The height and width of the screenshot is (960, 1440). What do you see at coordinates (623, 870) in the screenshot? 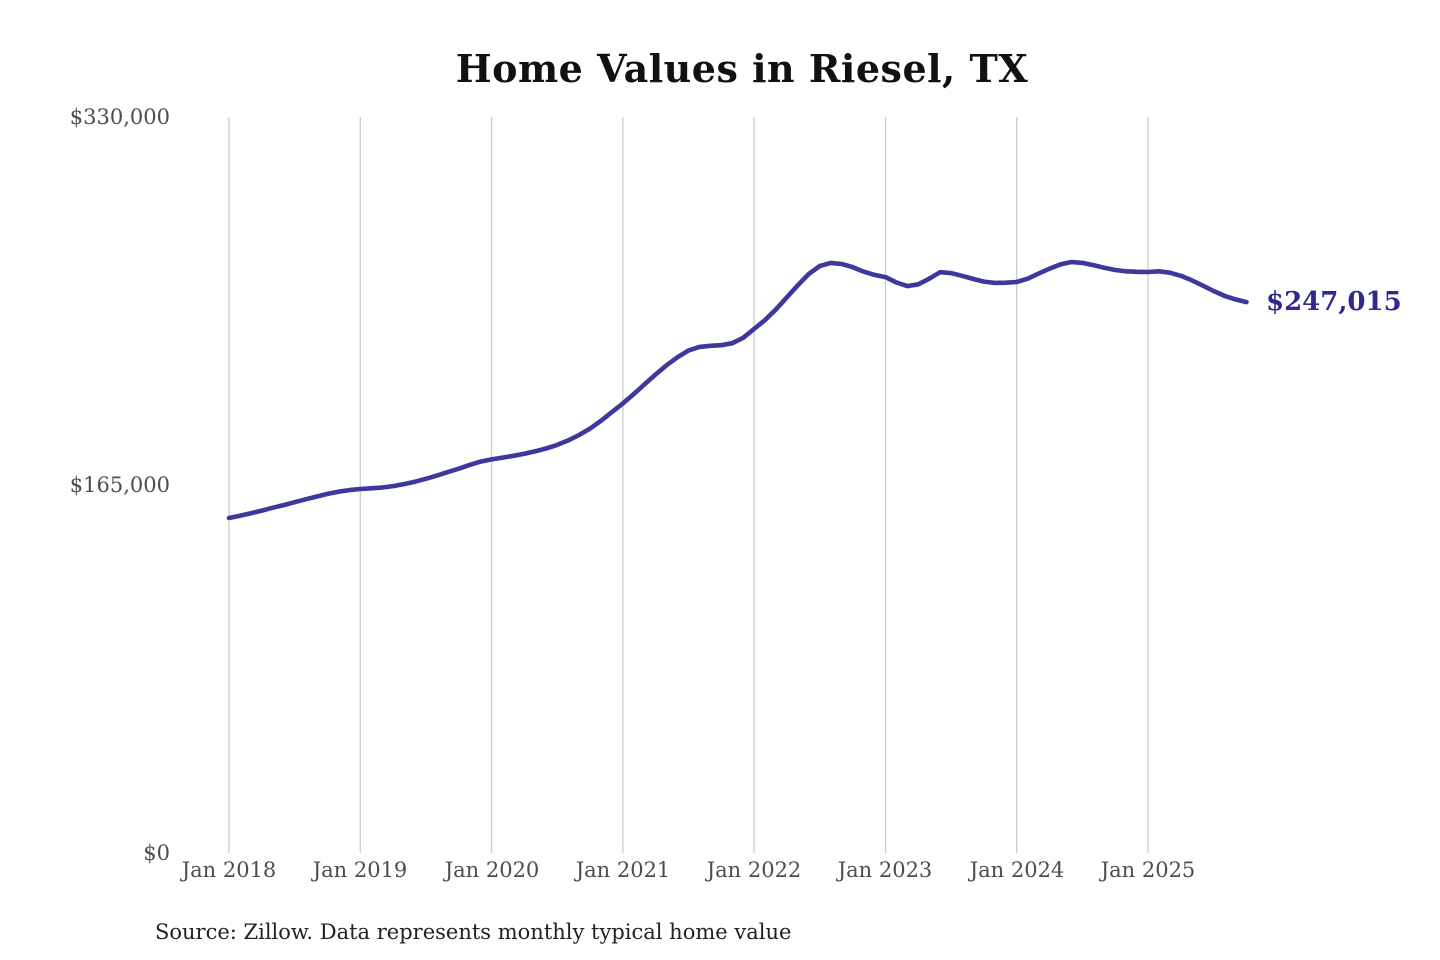
I see `x-axis-tick-jan-2021: Jan 2021` at bounding box center [623, 870].